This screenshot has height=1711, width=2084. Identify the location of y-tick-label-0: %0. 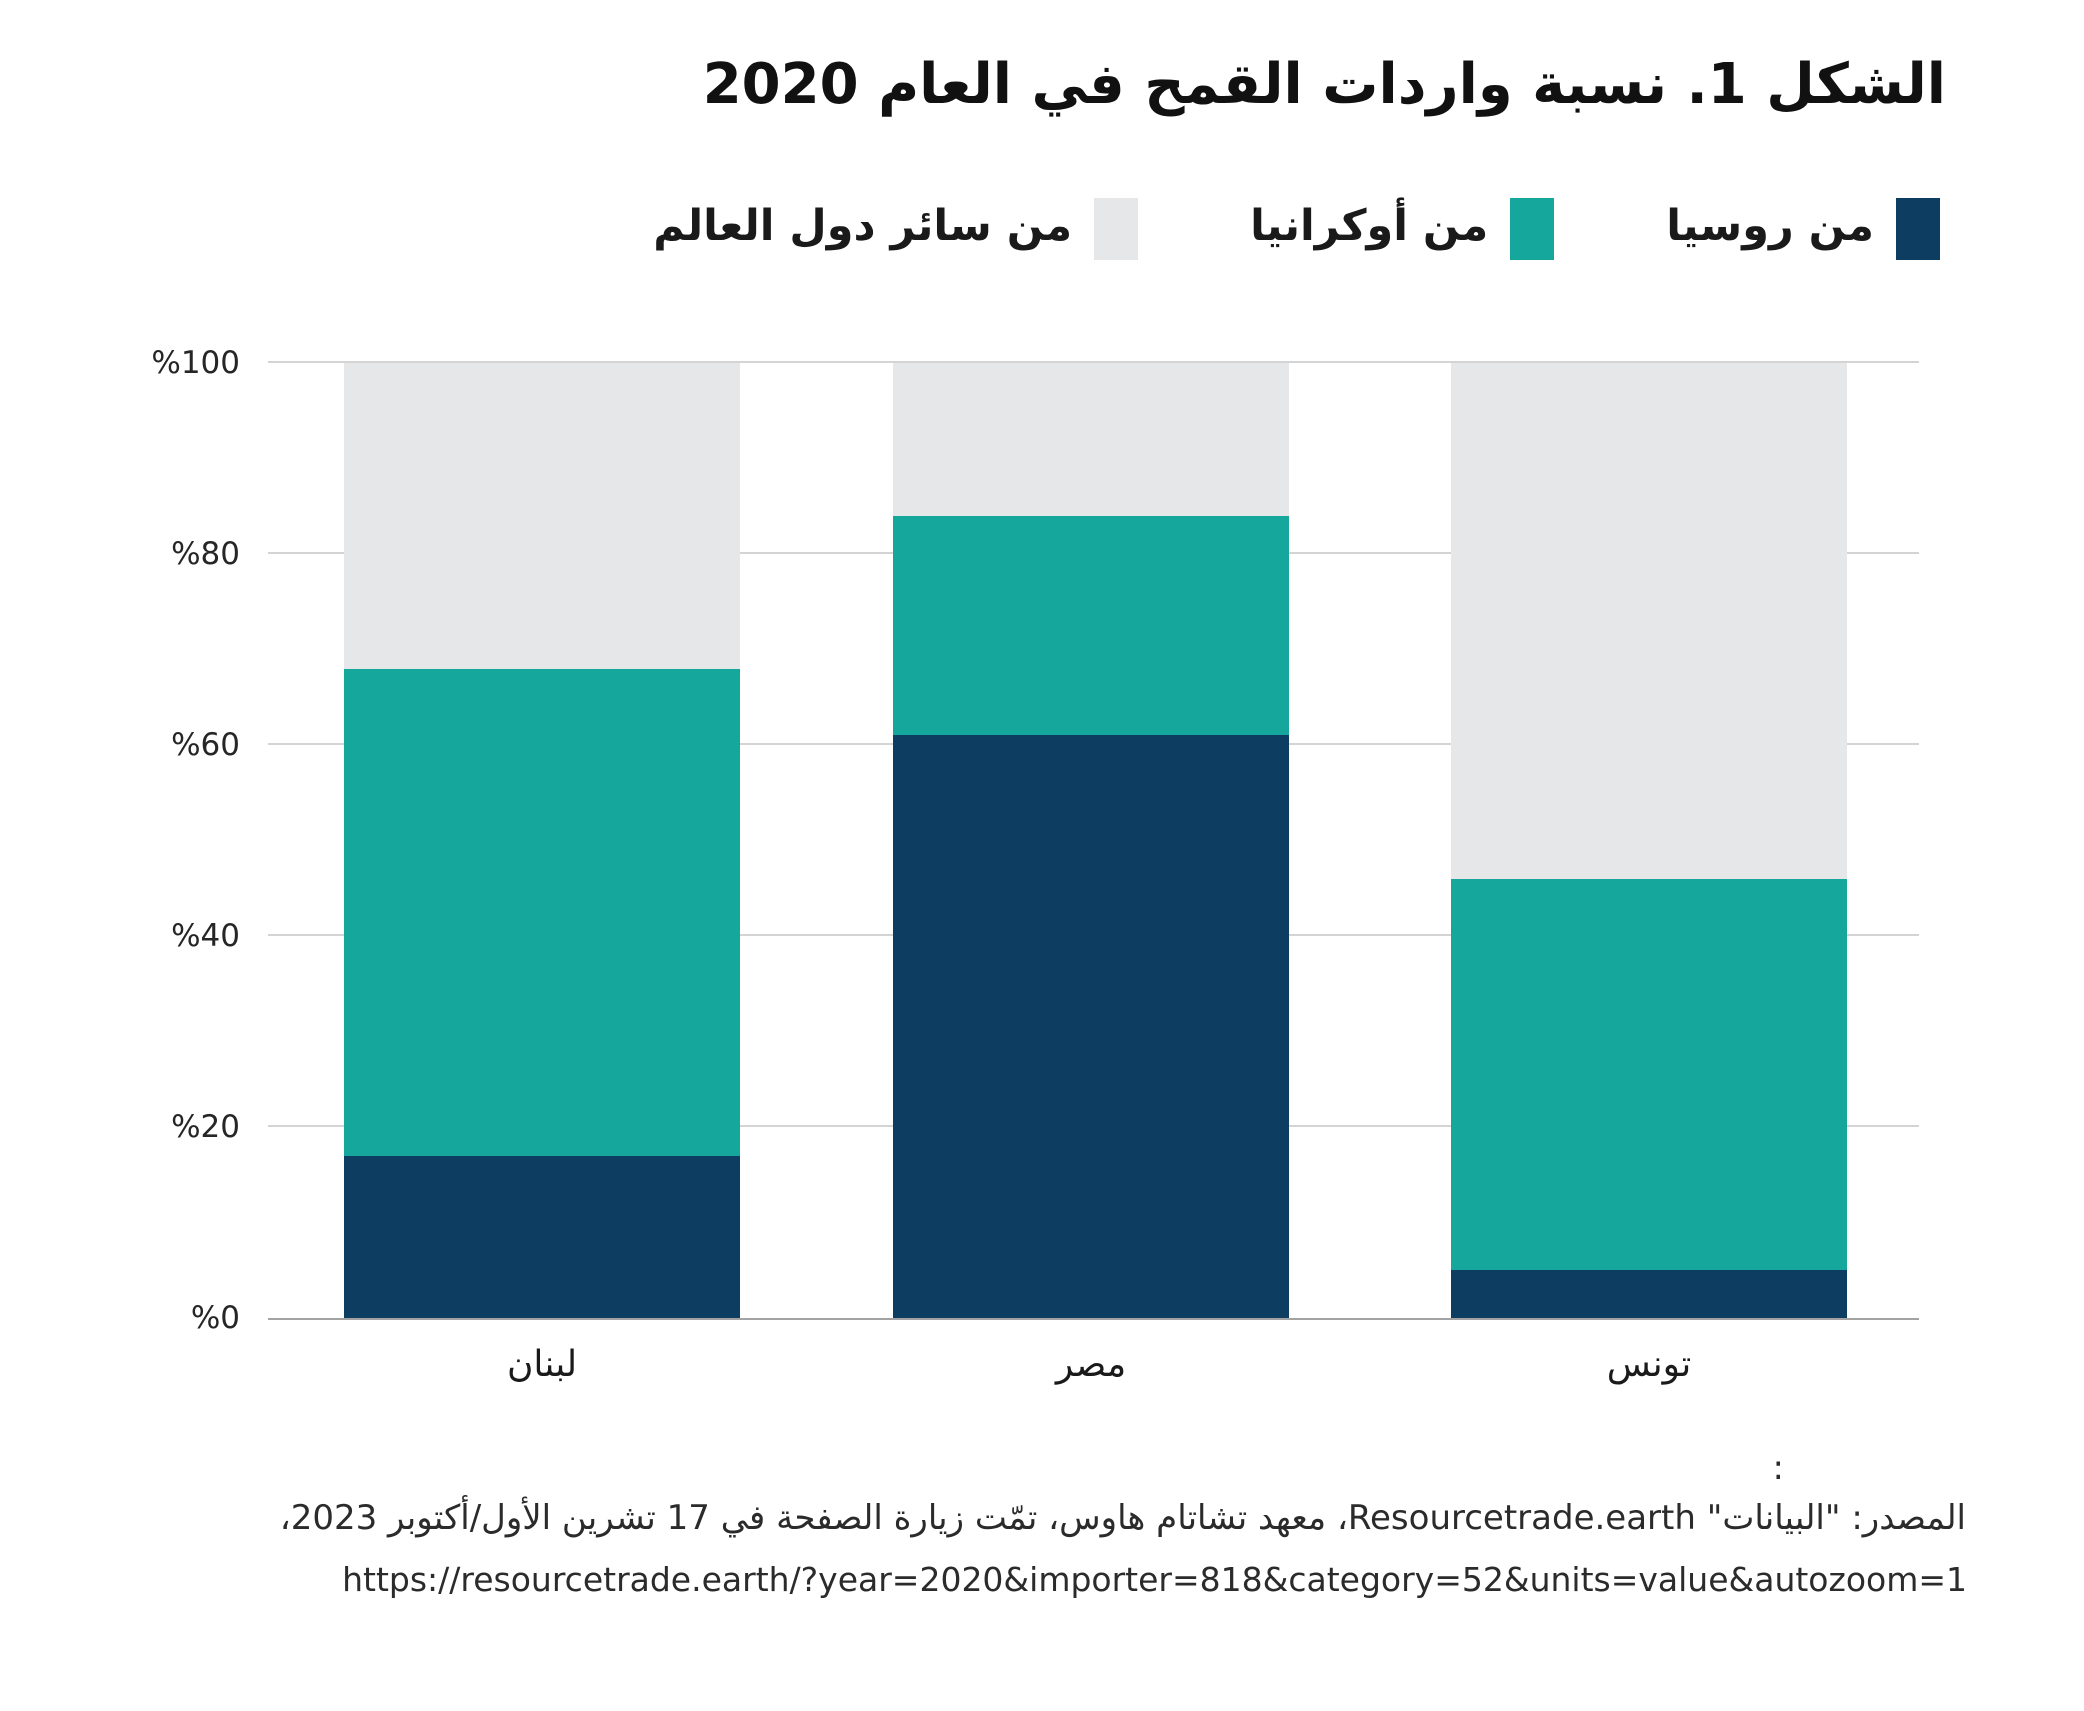
(215, 1318).